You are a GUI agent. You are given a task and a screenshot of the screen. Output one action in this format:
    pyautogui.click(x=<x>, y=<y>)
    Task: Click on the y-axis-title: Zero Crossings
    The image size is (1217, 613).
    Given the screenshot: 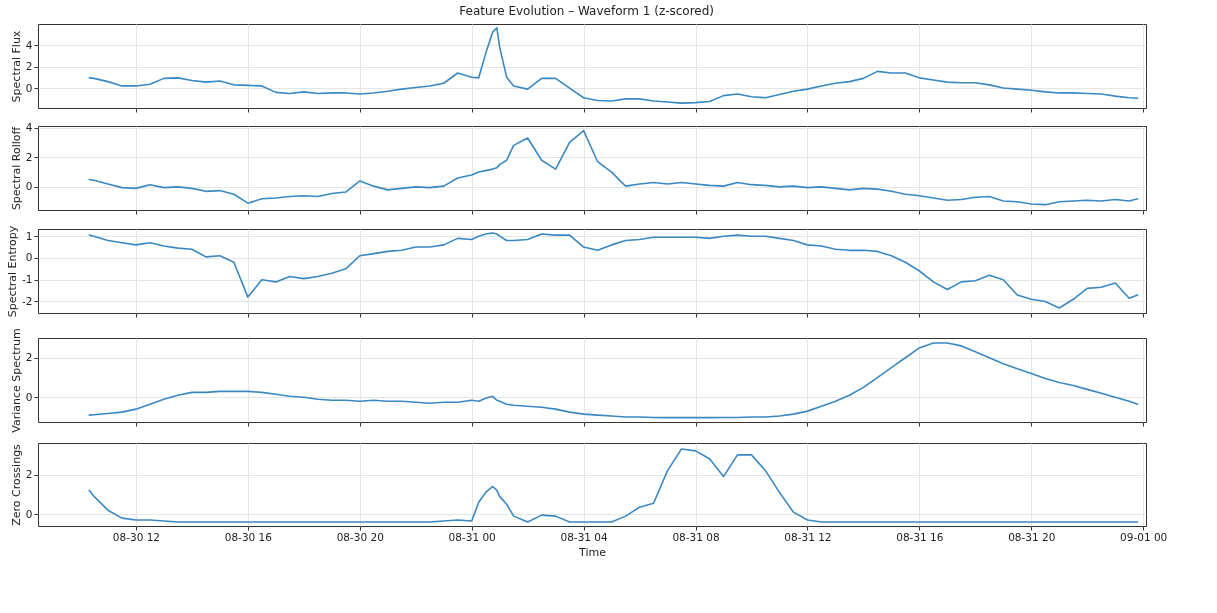 What is the action you would take?
    pyautogui.click(x=16, y=484)
    